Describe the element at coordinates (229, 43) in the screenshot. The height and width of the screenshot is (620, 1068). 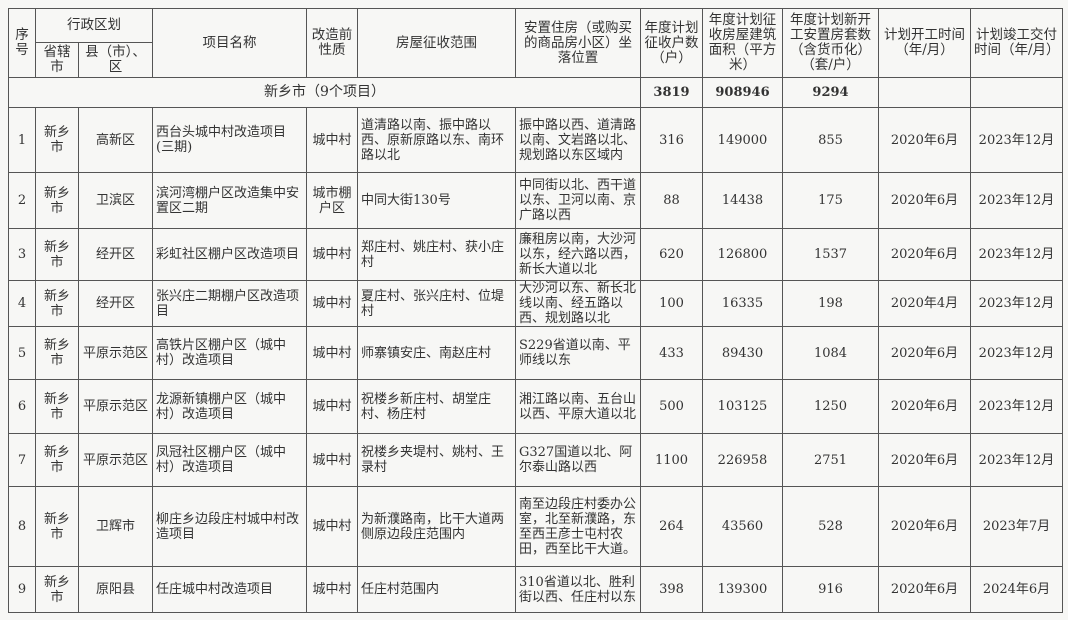
I see `header-project: 项目名称` at that location.